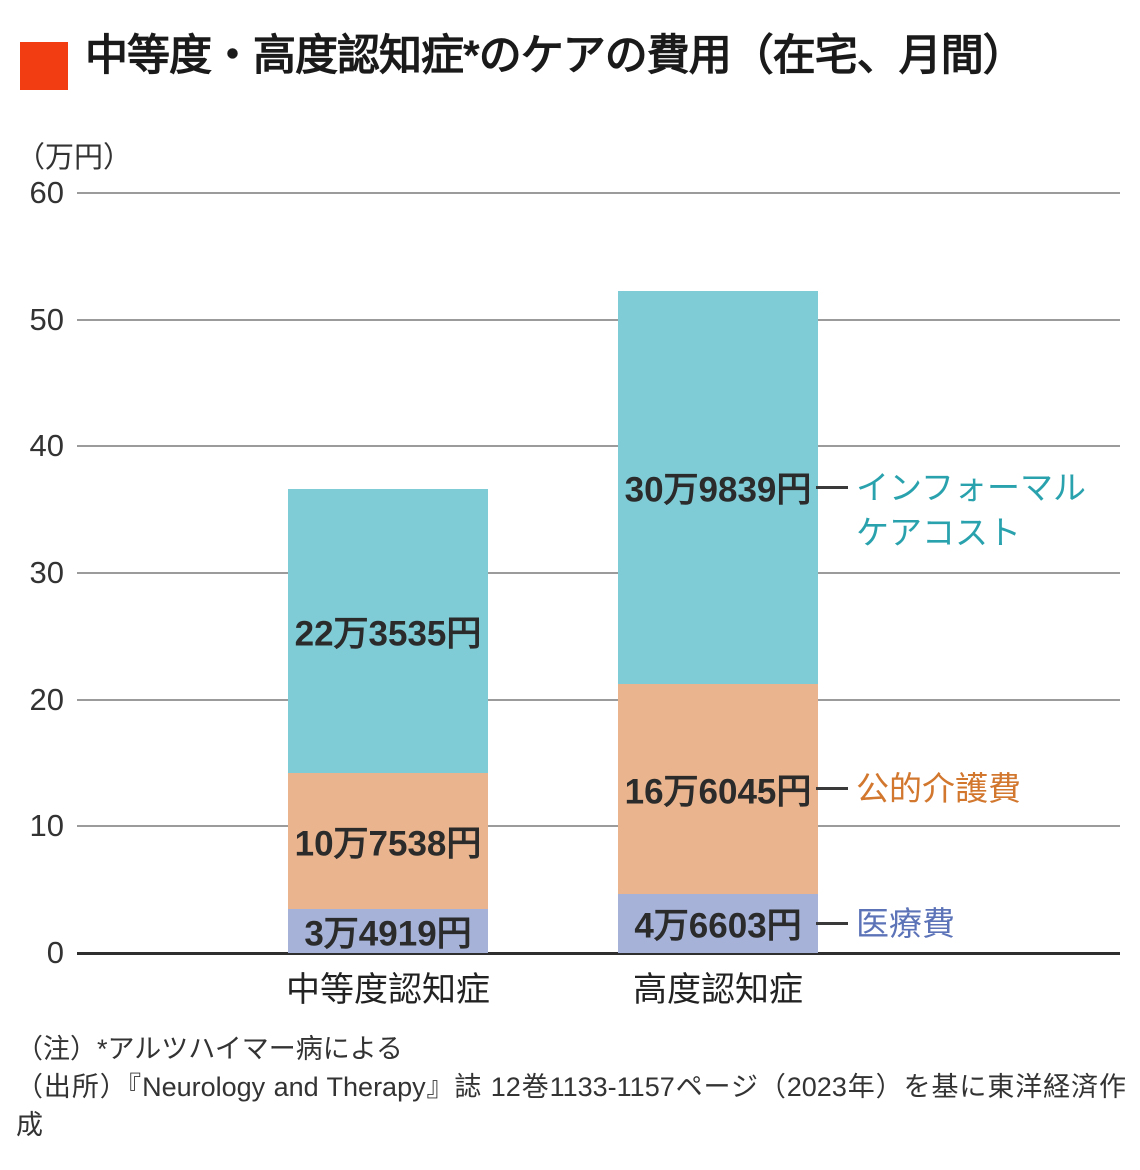 This screenshot has height=1170, width=1140. Describe the element at coordinates (209, 1049) in the screenshot. I see `note-text: （注）*アルツハイマー病による` at that location.